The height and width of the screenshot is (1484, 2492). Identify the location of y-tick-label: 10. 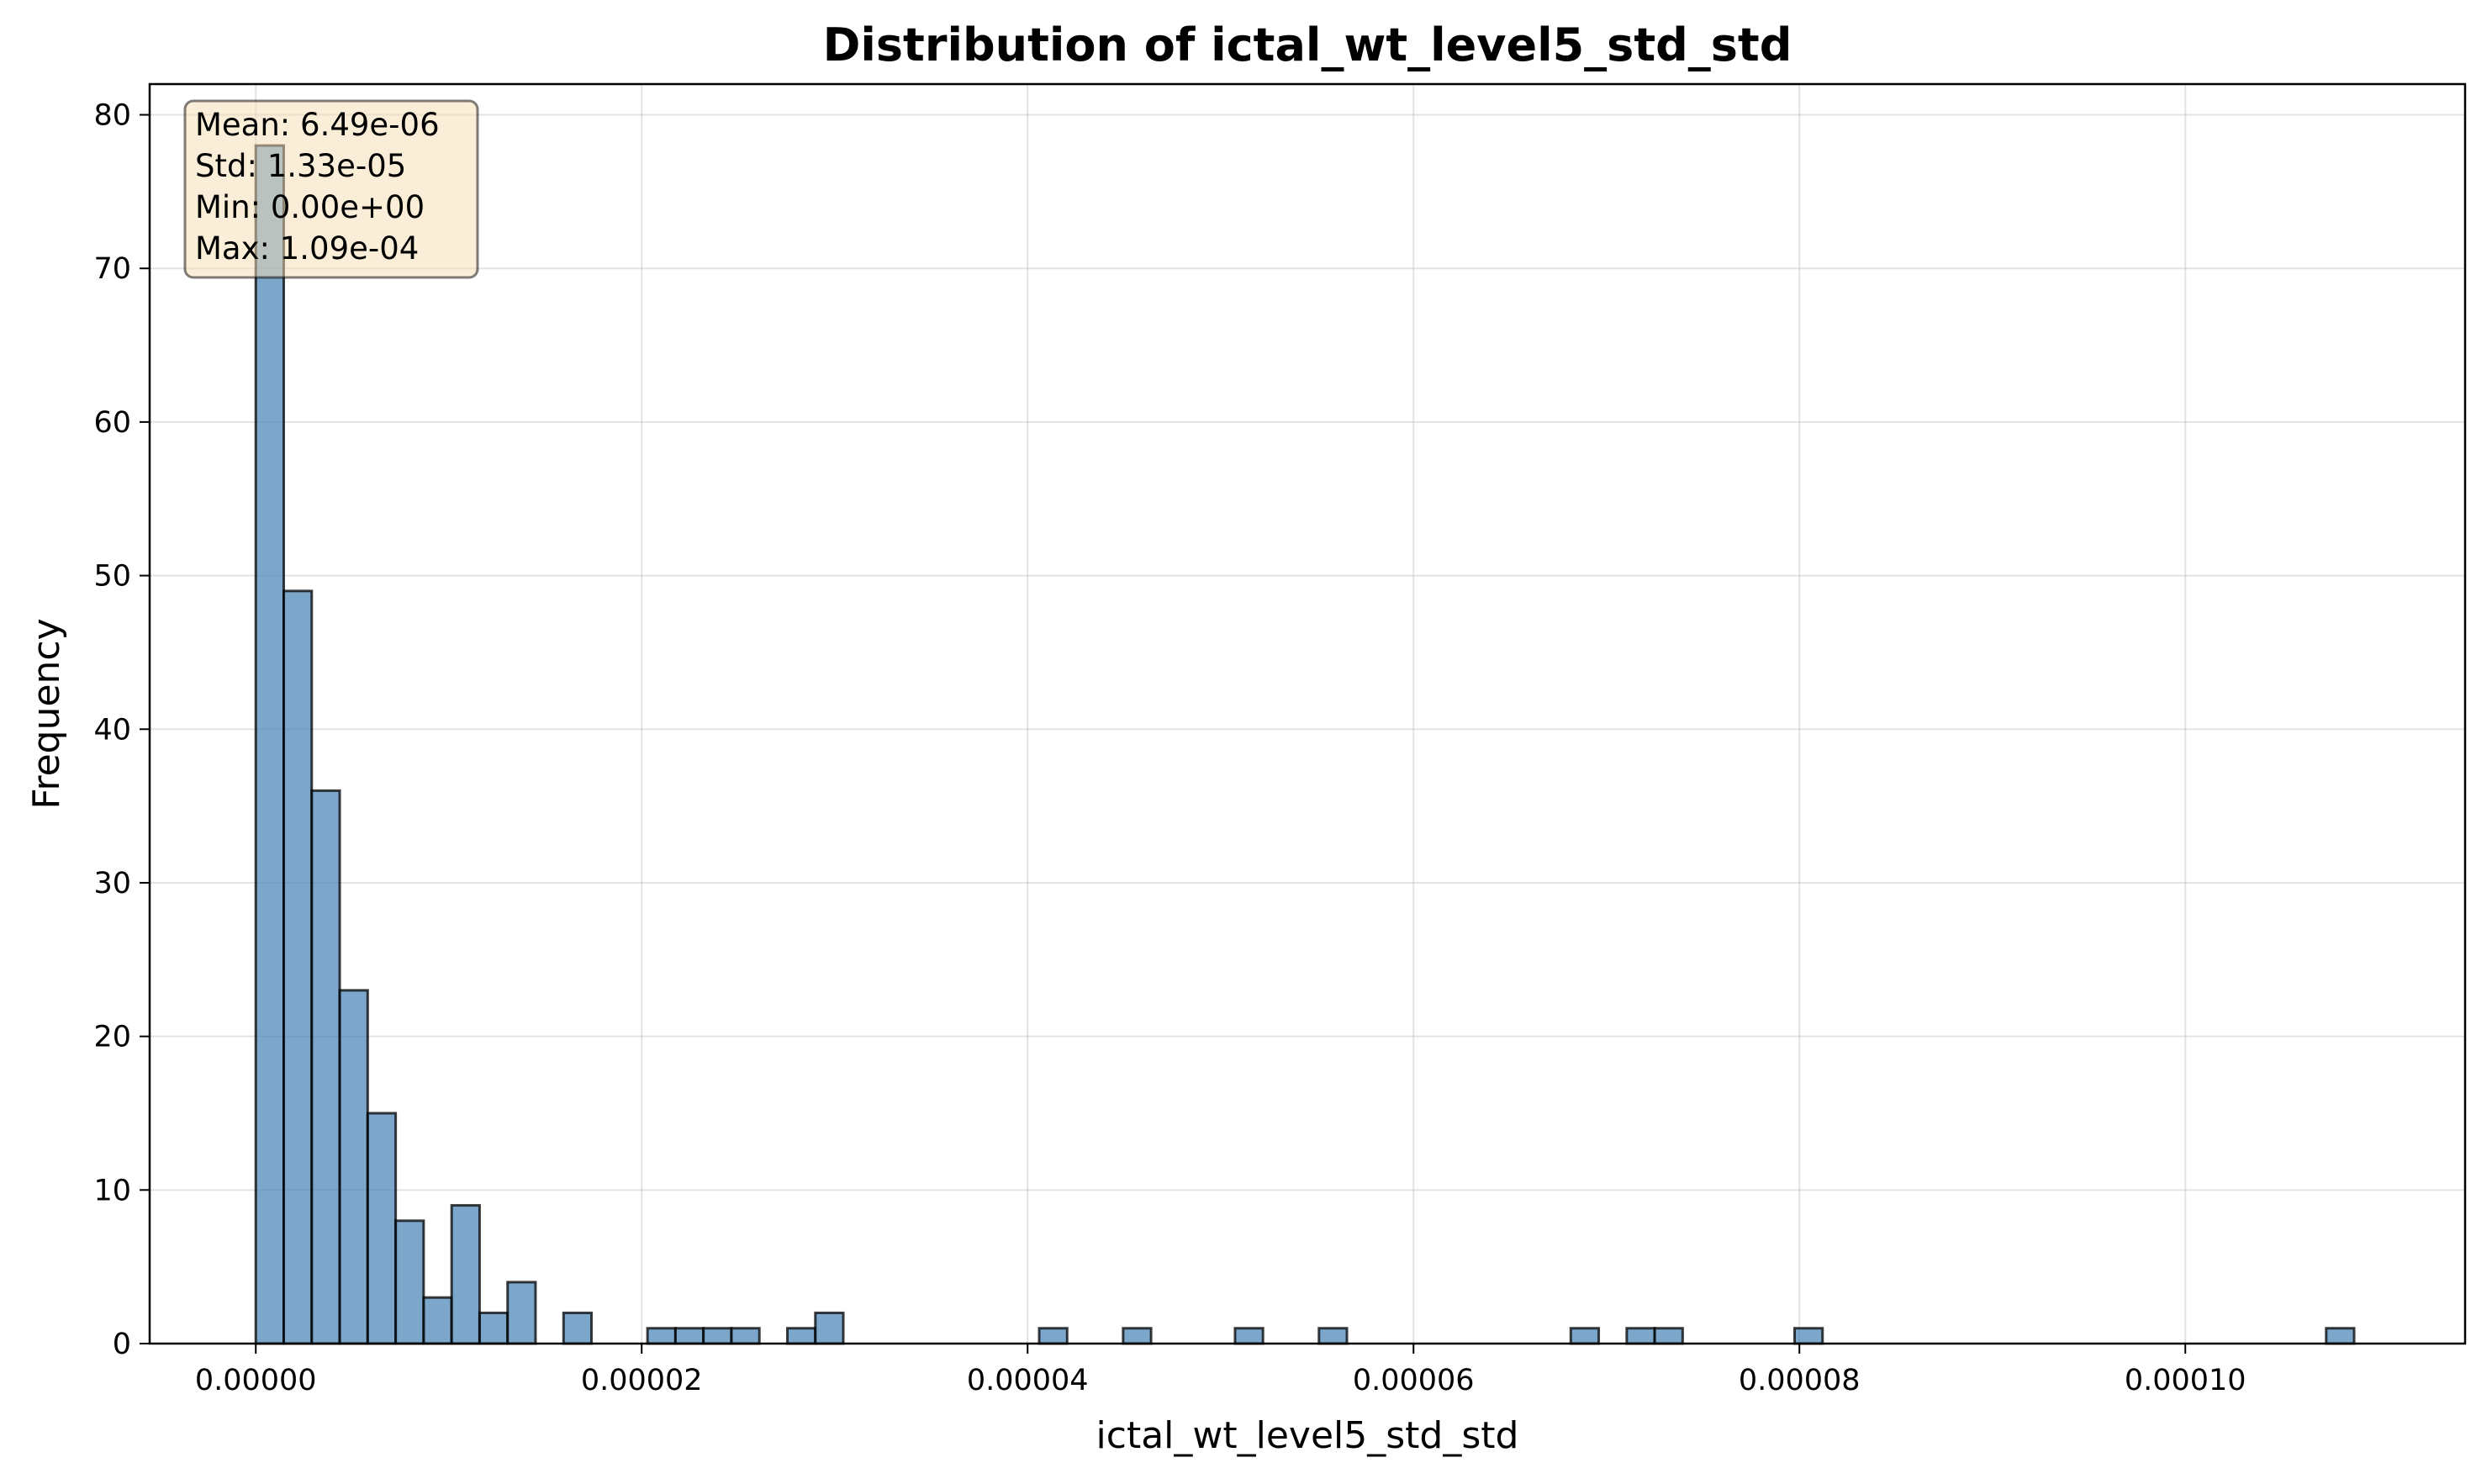
(112, 1190).